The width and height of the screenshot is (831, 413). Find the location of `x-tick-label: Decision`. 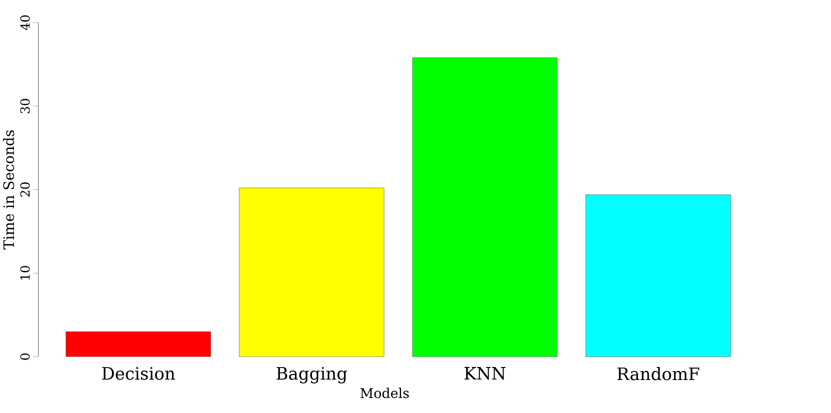

x-tick-label: Decision is located at coordinates (138, 373).